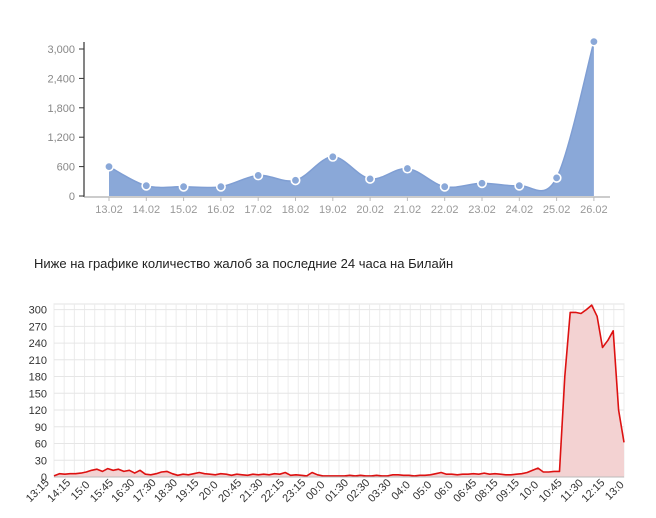 The height and width of the screenshot is (518, 656). Describe the element at coordinates (571, 490) in the screenshot. I see `x-tick-label: 11:30` at that location.